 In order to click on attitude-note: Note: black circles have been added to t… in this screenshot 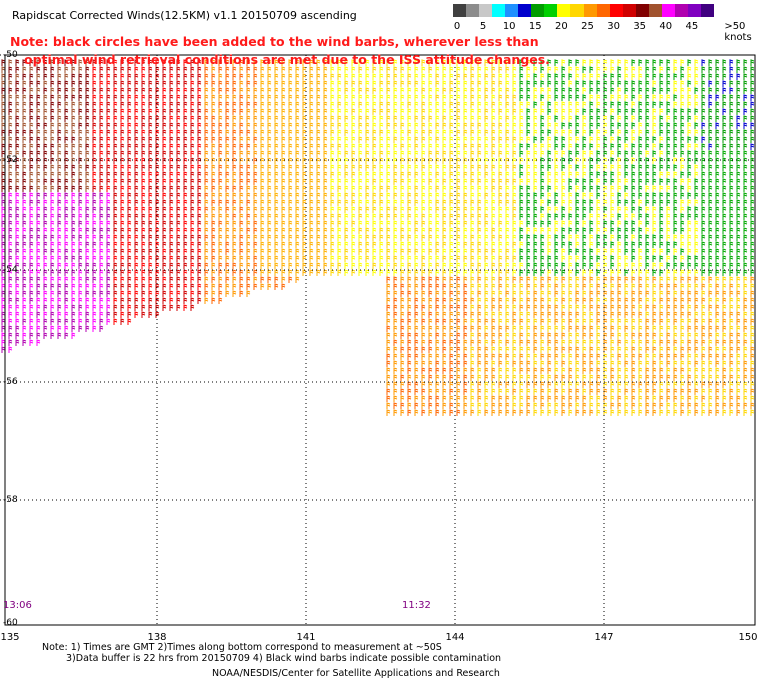, I will do `click(280, 51)`.